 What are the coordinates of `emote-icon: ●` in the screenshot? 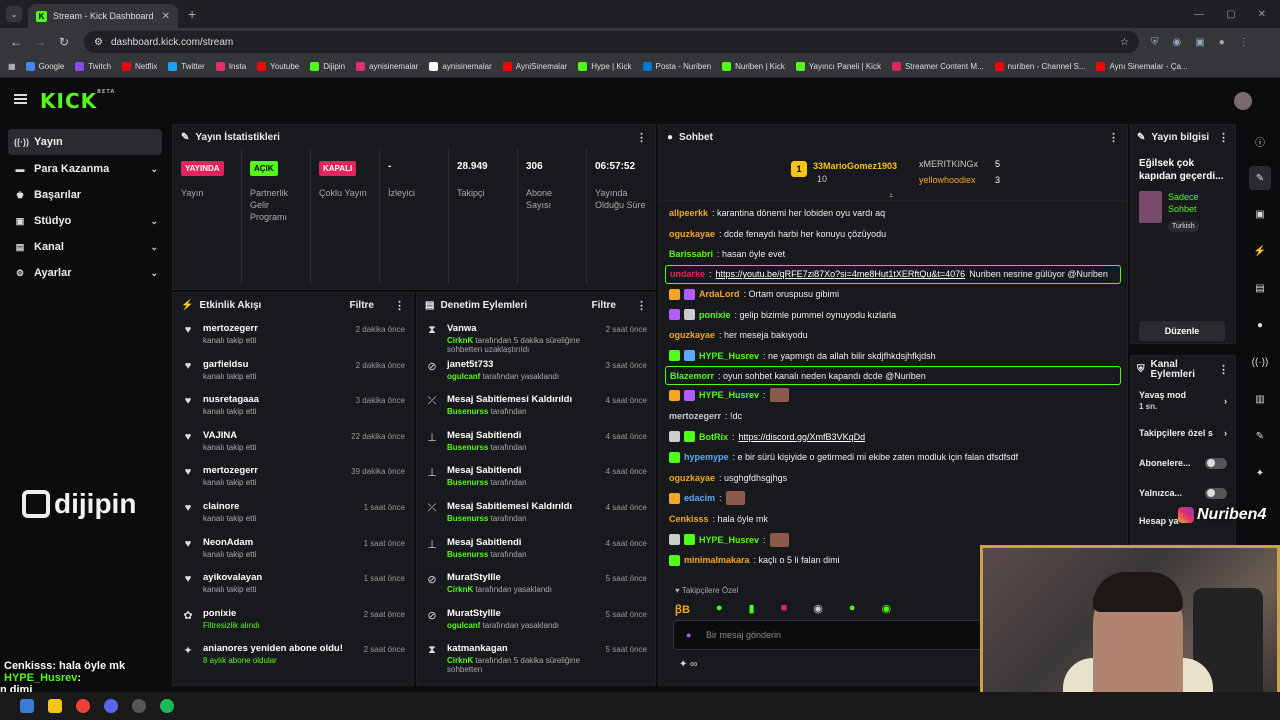 It's located at (852, 608).